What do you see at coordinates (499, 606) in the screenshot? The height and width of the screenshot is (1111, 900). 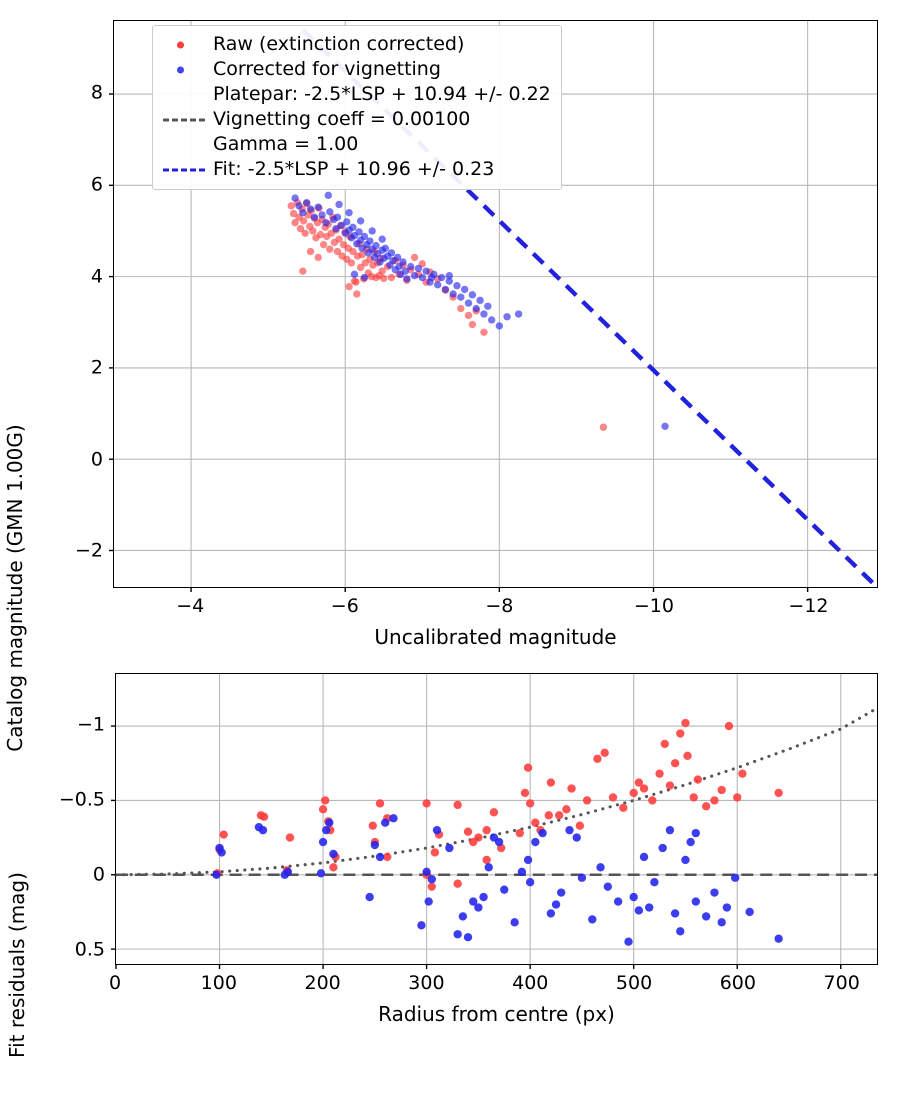 I see `calibration-x-tick-label: −8` at bounding box center [499, 606].